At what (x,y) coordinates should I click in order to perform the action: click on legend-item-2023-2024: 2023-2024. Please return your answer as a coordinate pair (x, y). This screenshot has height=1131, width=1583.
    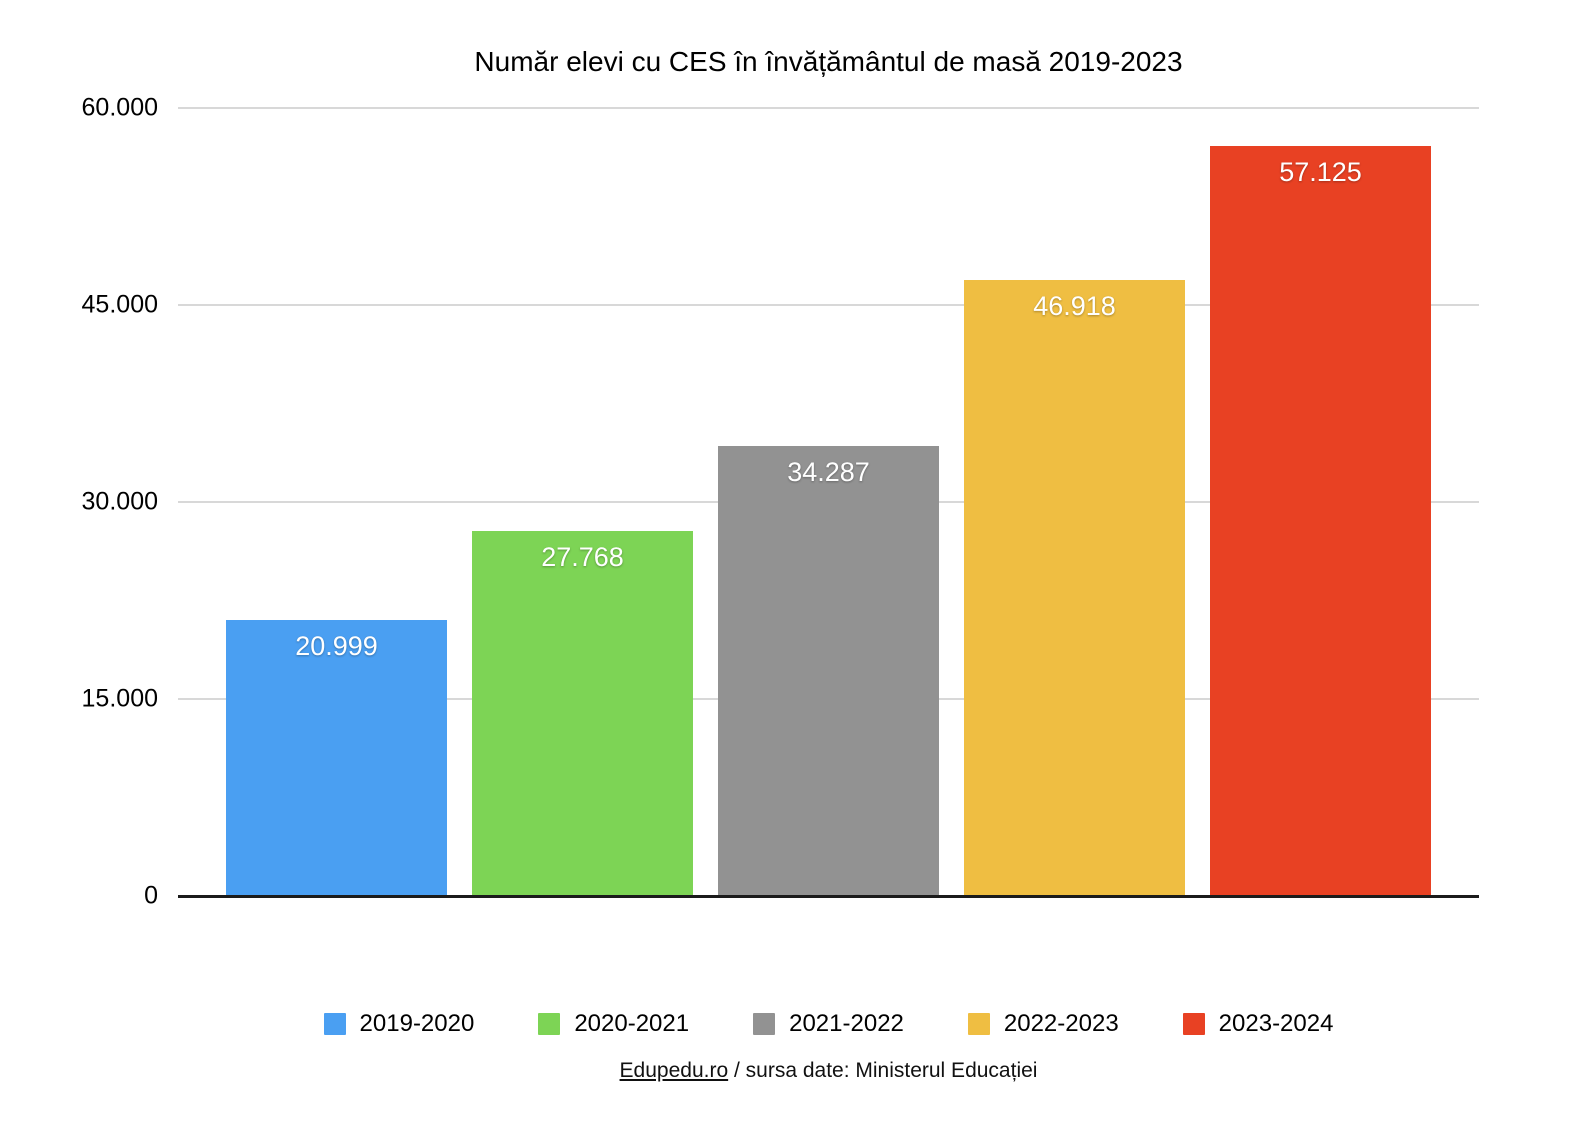
    Looking at the image, I should click on (1258, 1024).